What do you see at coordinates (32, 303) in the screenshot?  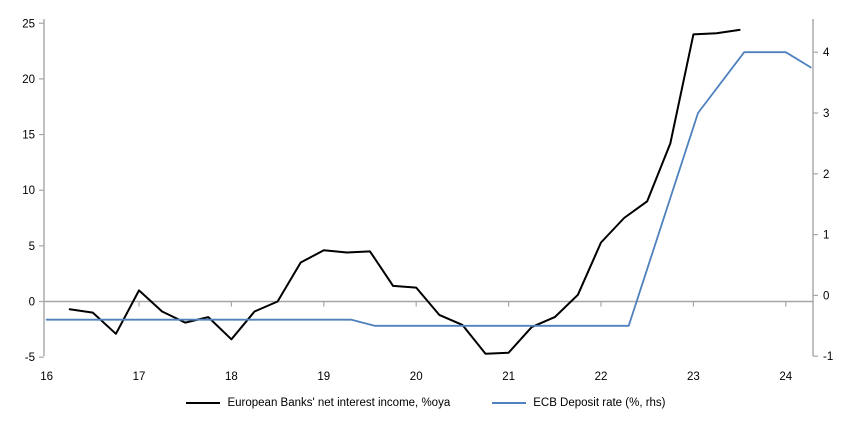 I see `left-axis-label: 0` at bounding box center [32, 303].